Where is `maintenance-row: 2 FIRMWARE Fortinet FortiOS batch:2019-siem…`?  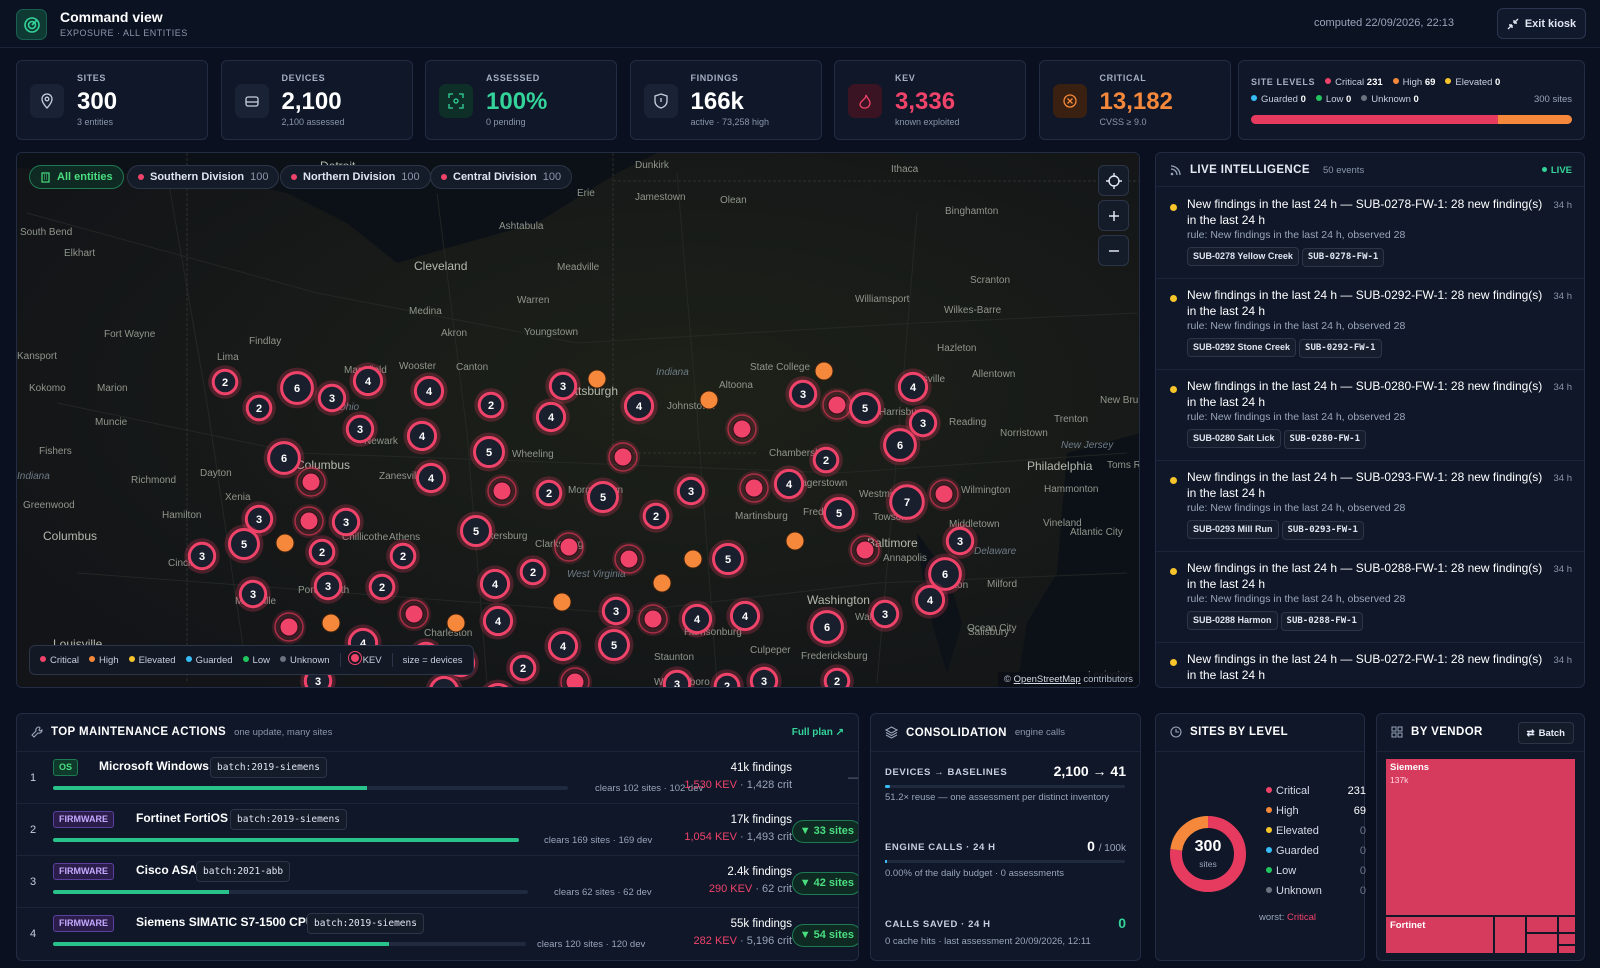 maintenance-row: 2 FIRMWARE Fortinet FortiOS batch:2019-siem… is located at coordinates (437, 829).